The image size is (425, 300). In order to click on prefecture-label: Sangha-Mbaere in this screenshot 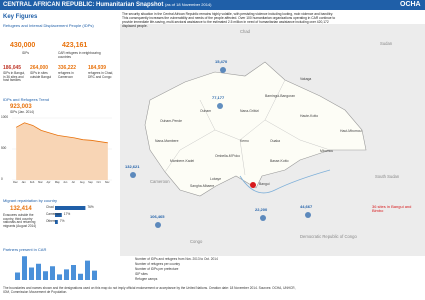, I will do `click(202, 186)`.